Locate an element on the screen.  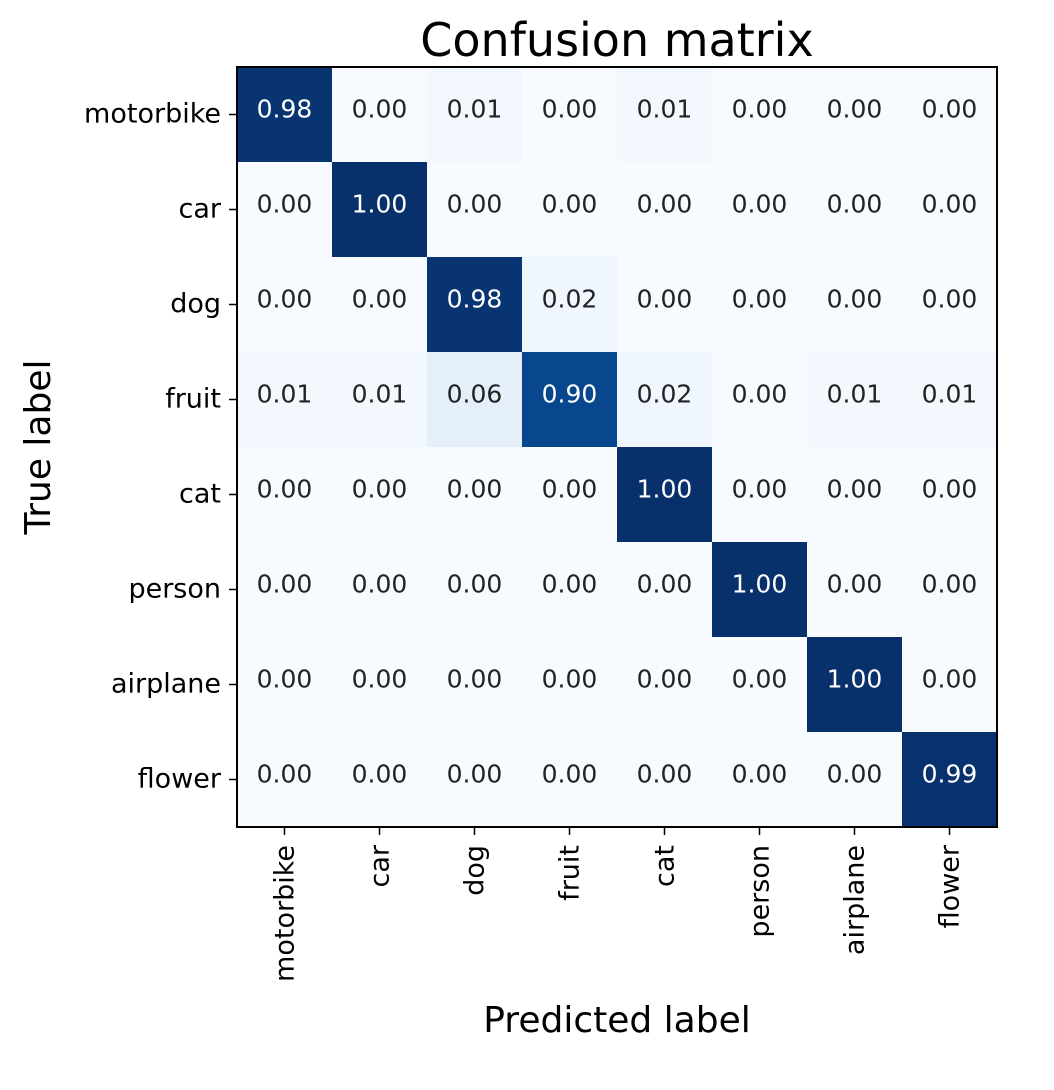
y-tick-label: cat is located at coordinates (200, 494).